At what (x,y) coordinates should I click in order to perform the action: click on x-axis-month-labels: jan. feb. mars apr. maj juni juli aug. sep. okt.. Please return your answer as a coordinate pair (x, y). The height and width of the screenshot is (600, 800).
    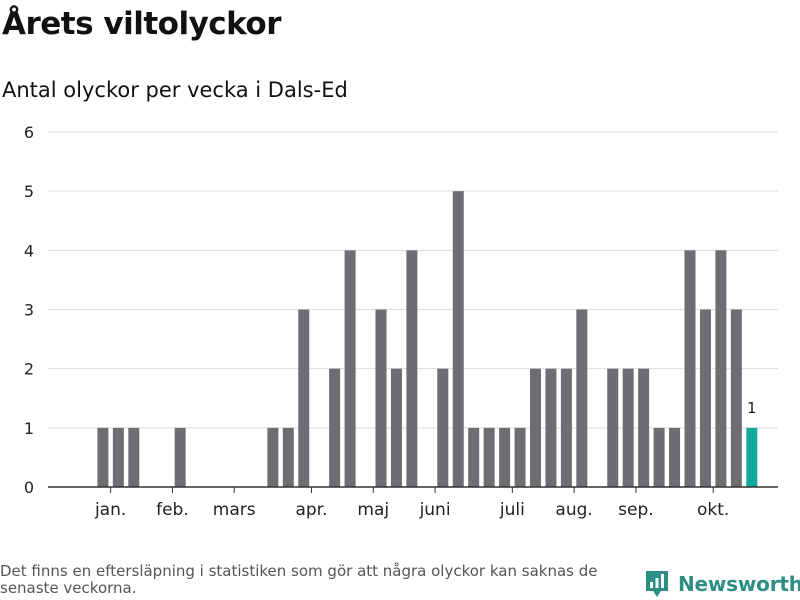
    Looking at the image, I should click on (411, 510).